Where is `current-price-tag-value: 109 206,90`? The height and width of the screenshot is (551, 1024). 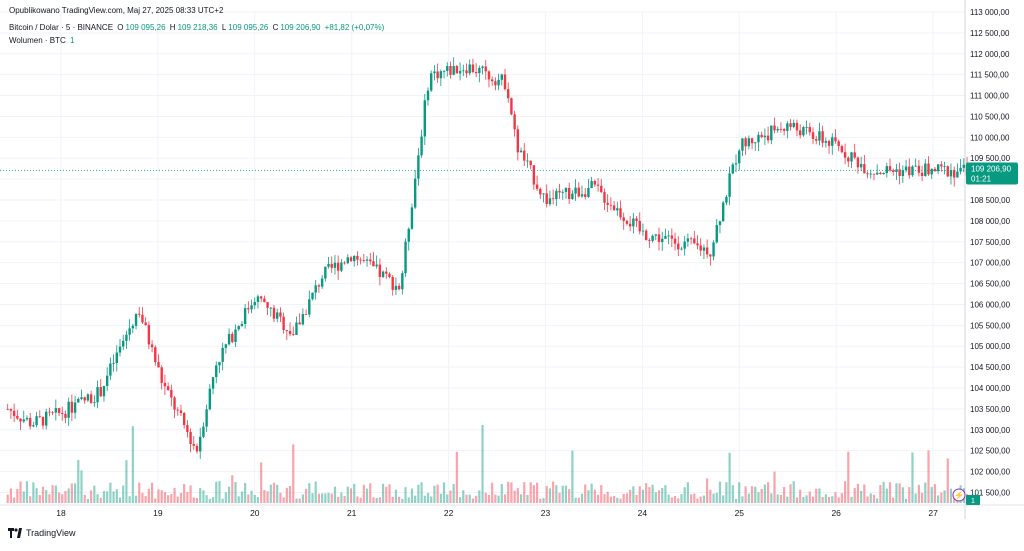
current-price-tag-value: 109 206,90 is located at coordinates (991, 168).